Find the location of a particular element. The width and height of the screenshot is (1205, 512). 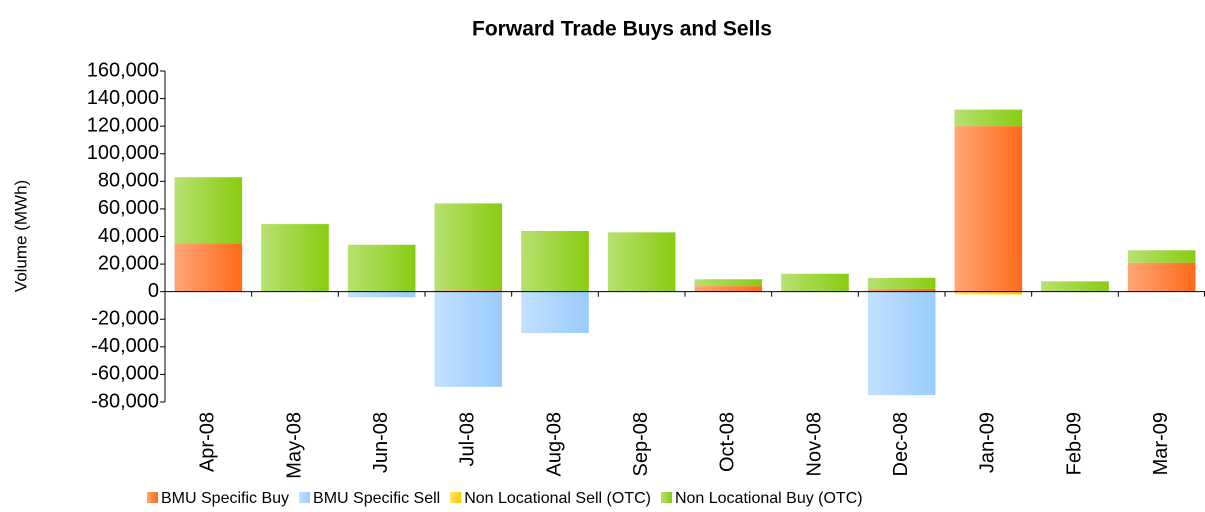

legend-label: Non Locational Sell (OTC) is located at coordinates (557, 498).